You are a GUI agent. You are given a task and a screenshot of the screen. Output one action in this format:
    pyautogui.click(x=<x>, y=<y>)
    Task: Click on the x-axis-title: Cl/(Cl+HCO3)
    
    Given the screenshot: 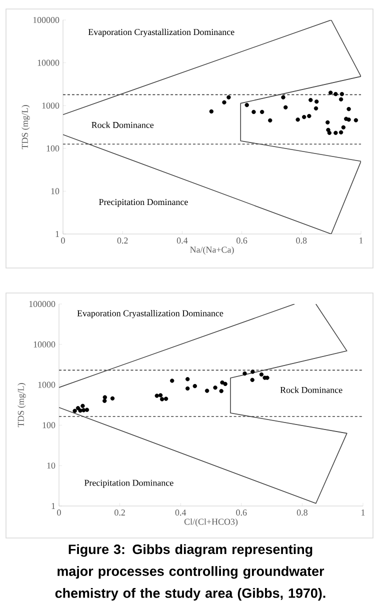 What is the action you would take?
    pyautogui.click(x=211, y=522)
    